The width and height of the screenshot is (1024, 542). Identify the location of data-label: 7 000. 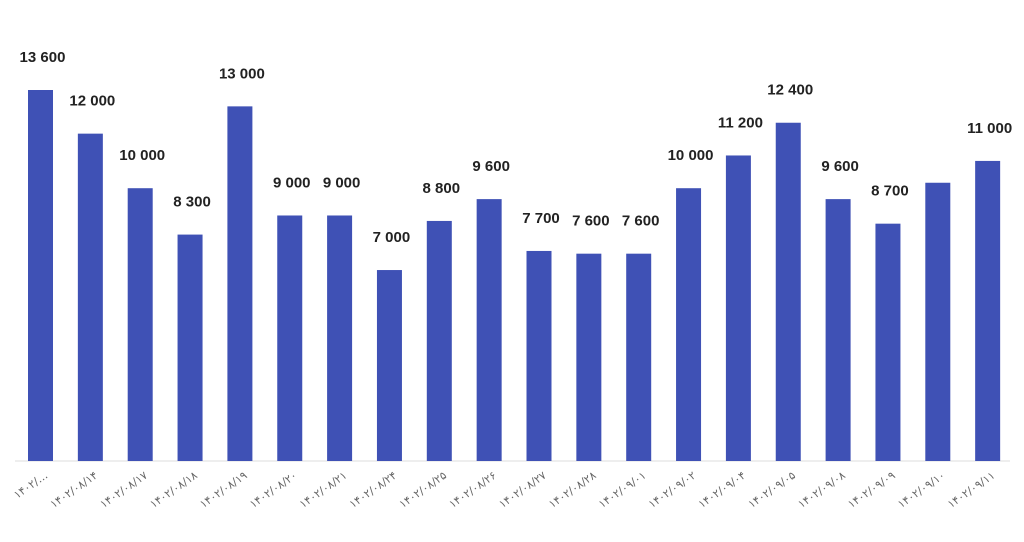
(392, 237).